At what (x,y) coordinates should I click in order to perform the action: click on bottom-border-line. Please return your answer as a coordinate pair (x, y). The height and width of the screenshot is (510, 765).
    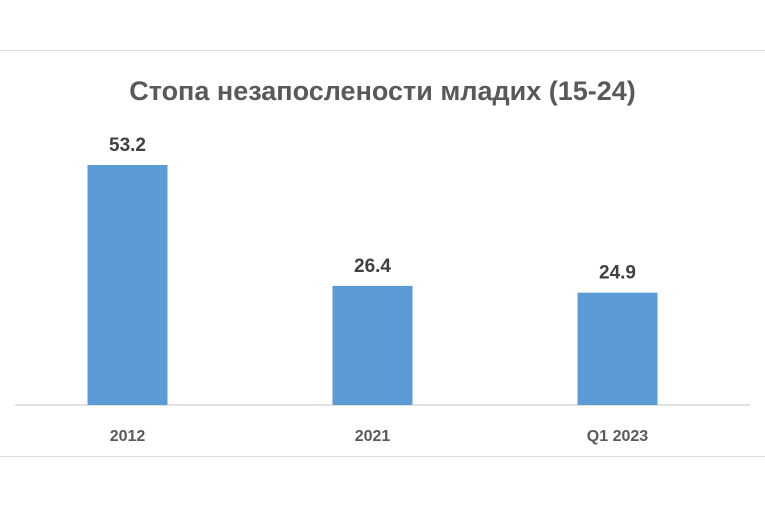
    Looking at the image, I should click on (382, 456).